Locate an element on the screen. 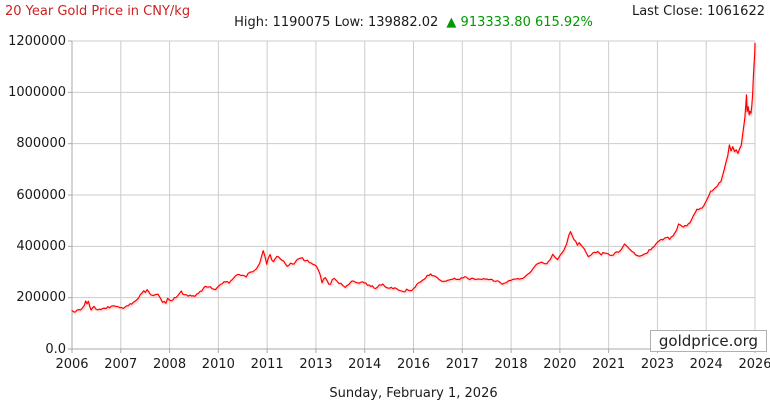 The image size is (770, 410). last-close-label: Last Close: 1061622 is located at coordinates (698, 11).